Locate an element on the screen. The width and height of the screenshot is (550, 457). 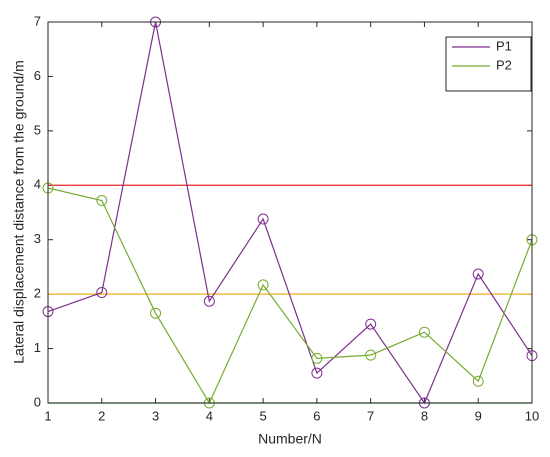
legend-label: P2 is located at coordinates (504, 64).